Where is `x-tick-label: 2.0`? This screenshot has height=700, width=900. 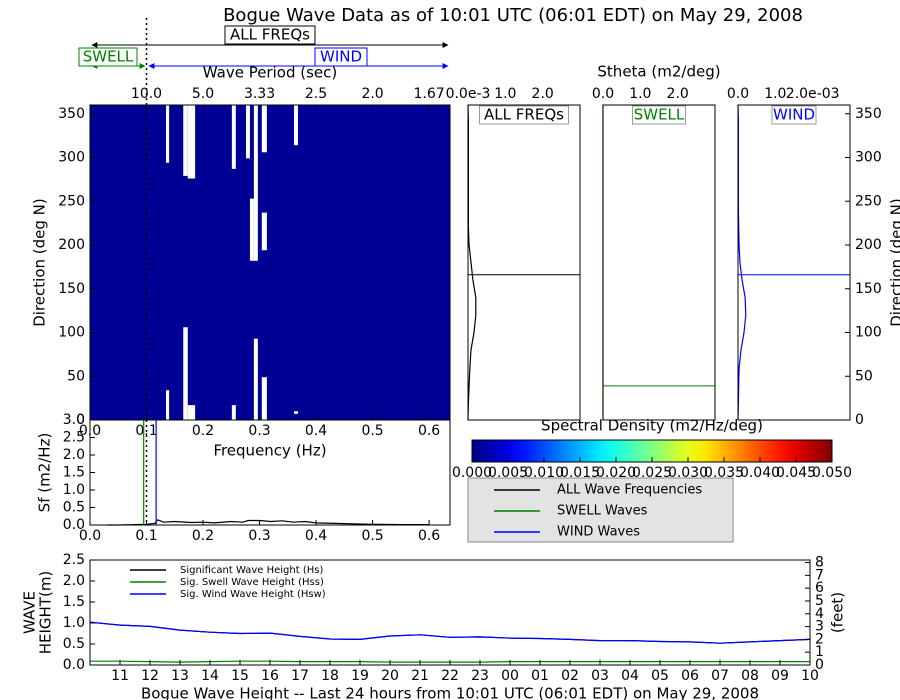
x-tick-label: 2.0 is located at coordinates (678, 94).